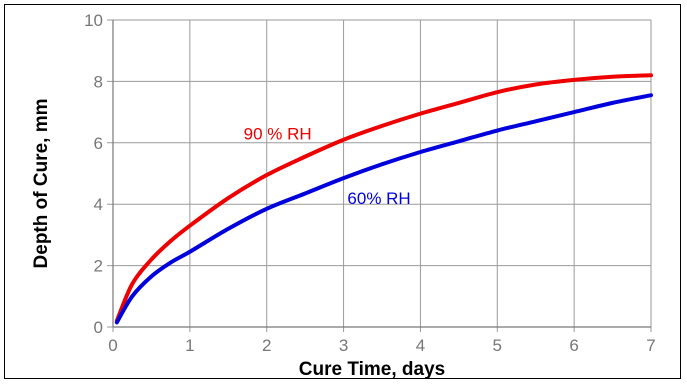  Describe the element at coordinates (93, 20) in the screenshot. I see `y-tick-label: 10` at that location.